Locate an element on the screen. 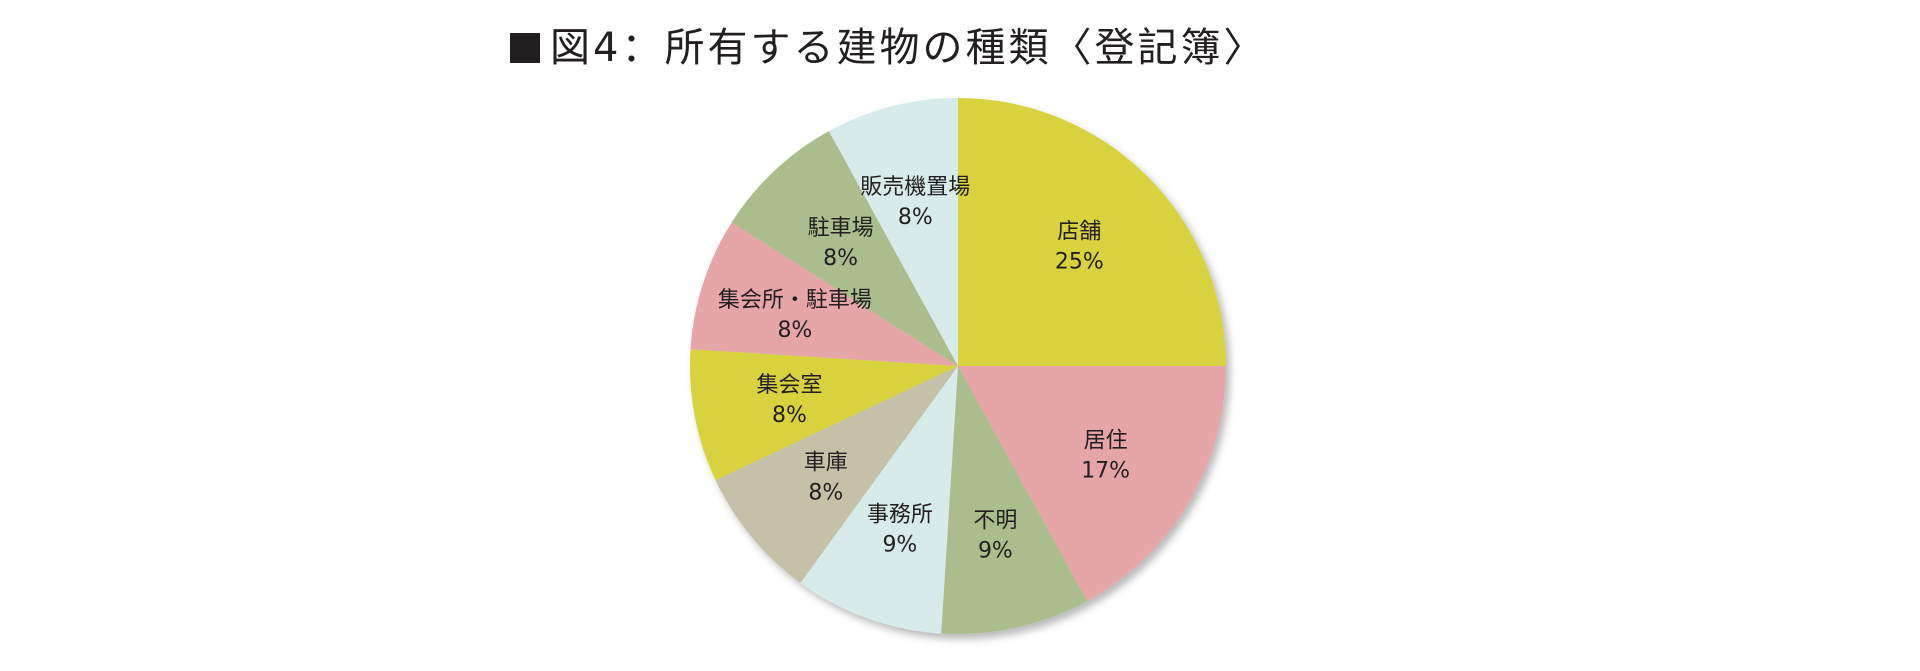 This screenshot has width=1920, height=671. slice-label-8: 販売機置場 is located at coordinates (915, 187).